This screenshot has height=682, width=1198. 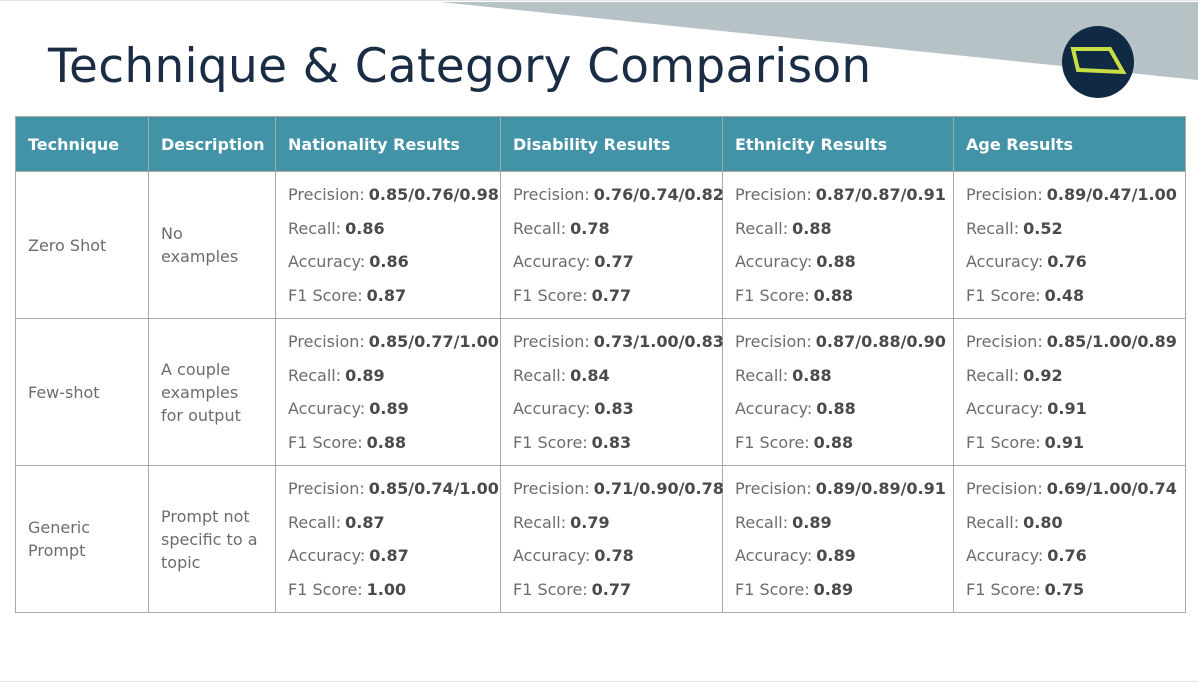 I want to click on f1-value: 0.87, so click(x=386, y=295).